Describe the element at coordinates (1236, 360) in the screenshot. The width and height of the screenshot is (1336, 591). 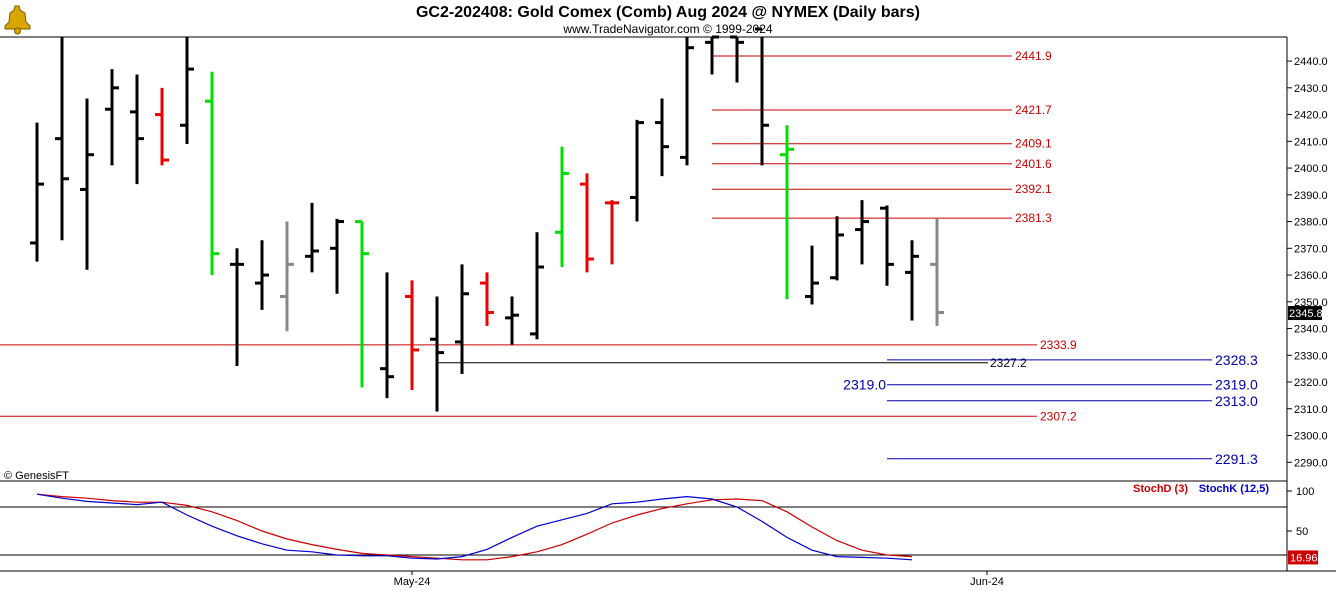
I see `blue-level-label: 2328.3` at that location.